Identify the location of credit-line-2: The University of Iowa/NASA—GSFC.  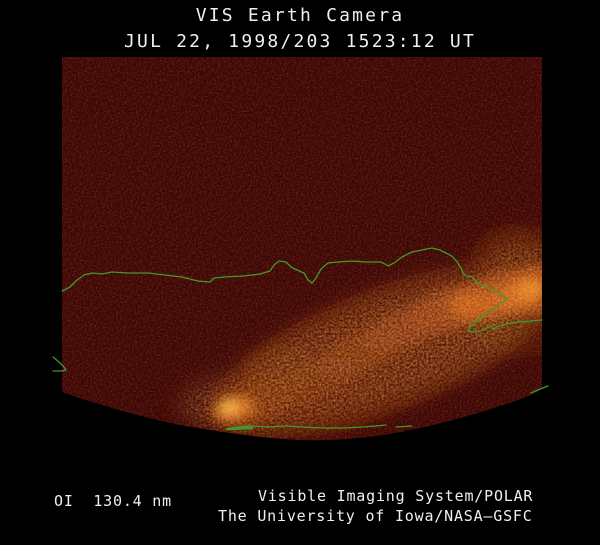
(375, 516).